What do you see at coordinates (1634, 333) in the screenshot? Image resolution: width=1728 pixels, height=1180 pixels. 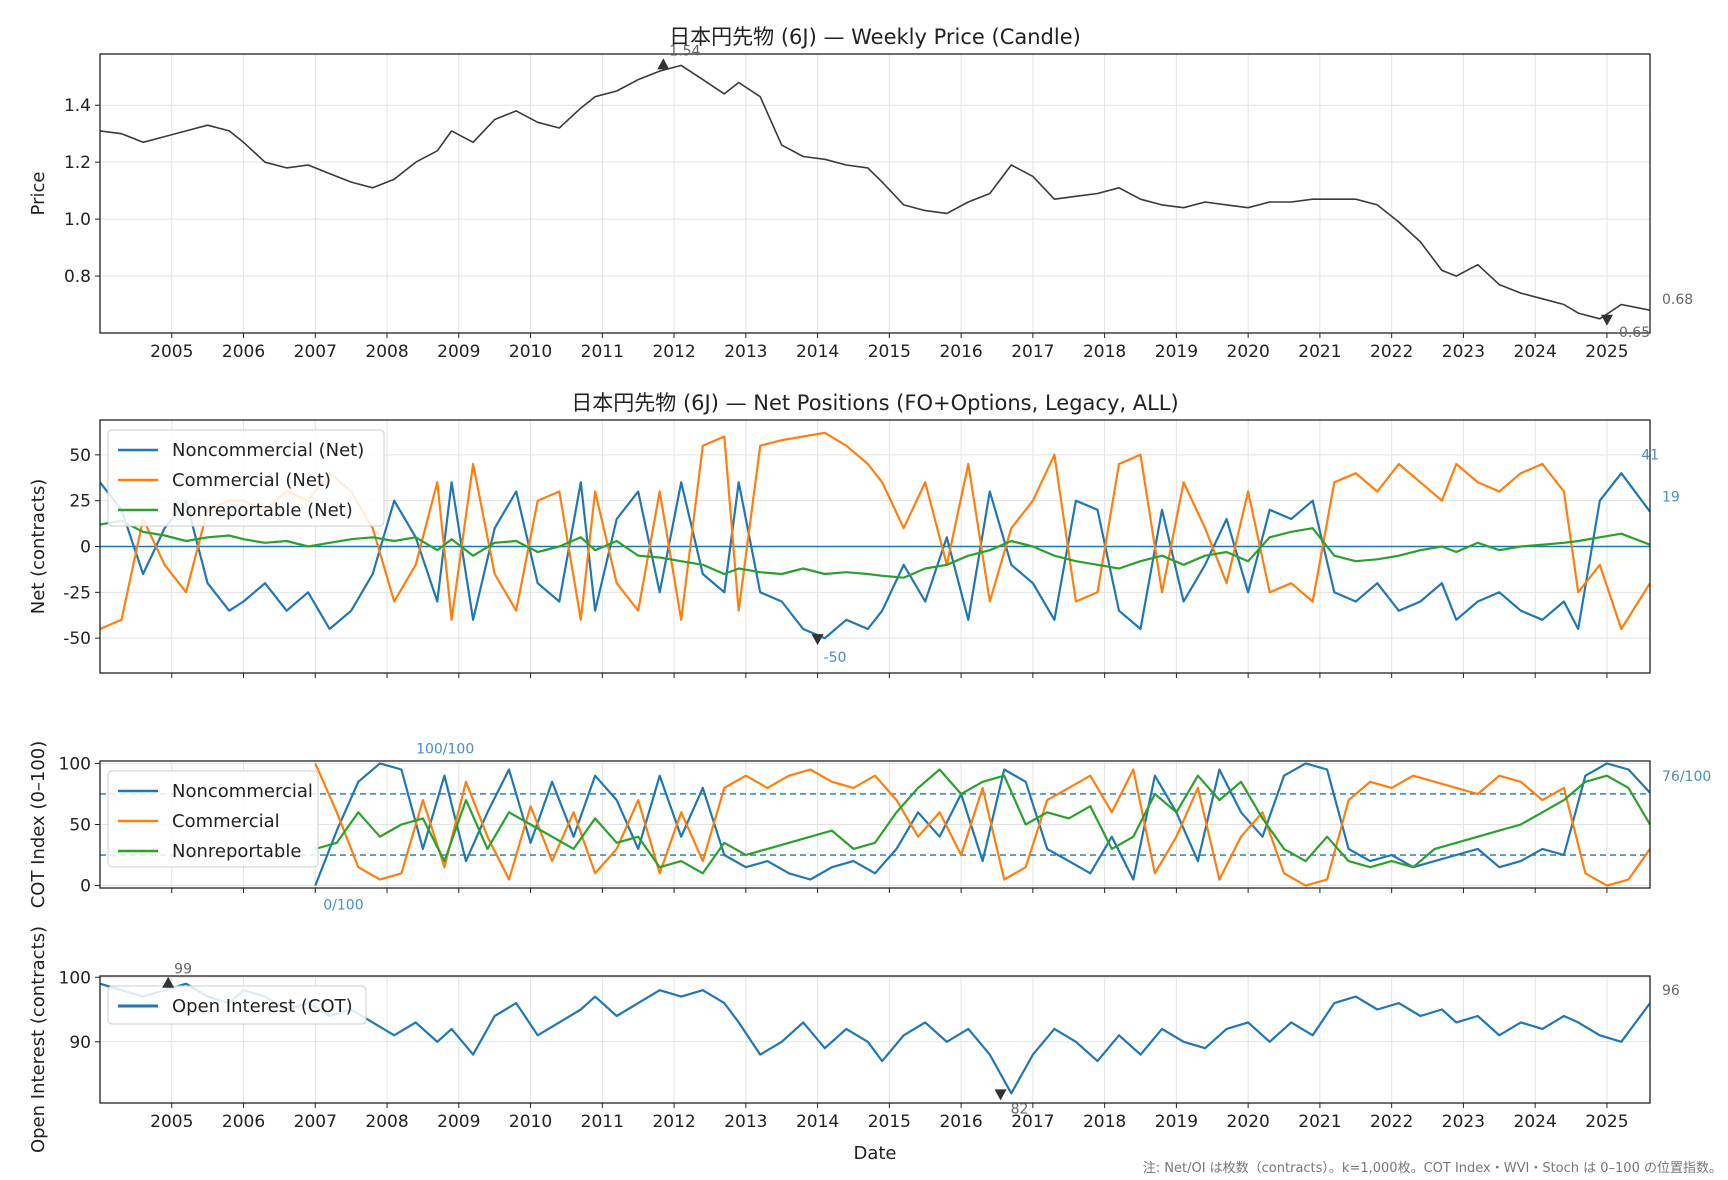 I see `data-annotation: 0.65` at bounding box center [1634, 333].